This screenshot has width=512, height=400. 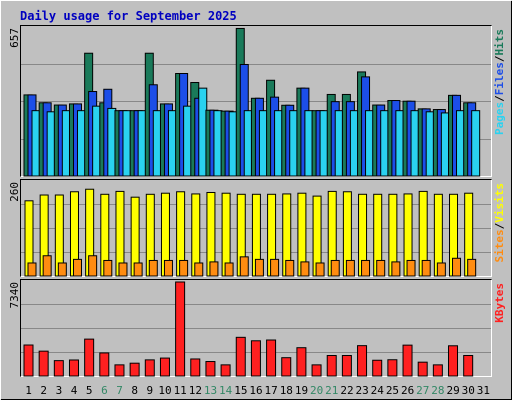 What do you see at coordinates (331, 390) in the screenshot?
I see `x-tick-label: 21` at bounding box center [331, 390].